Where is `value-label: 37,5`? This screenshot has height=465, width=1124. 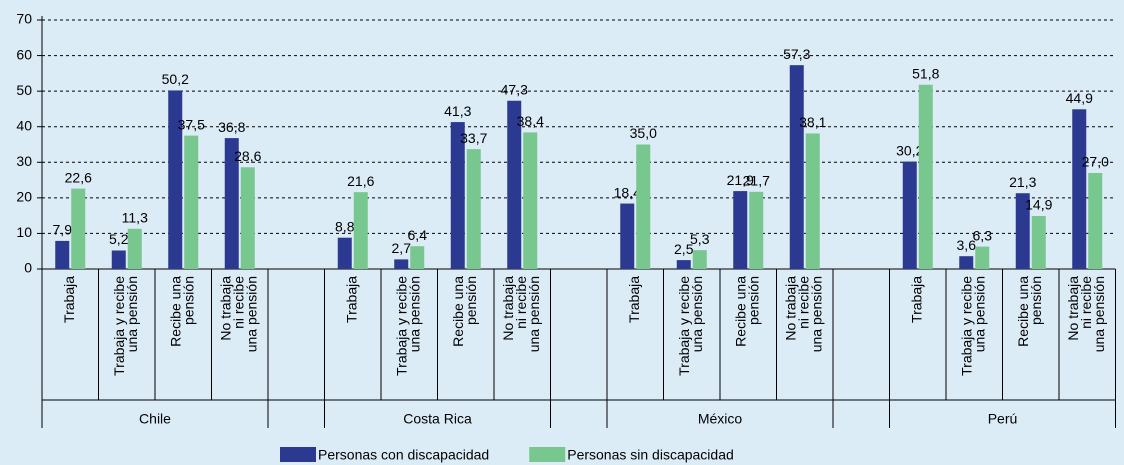 value-label: 37,5 is located at coordinates (191, 124).